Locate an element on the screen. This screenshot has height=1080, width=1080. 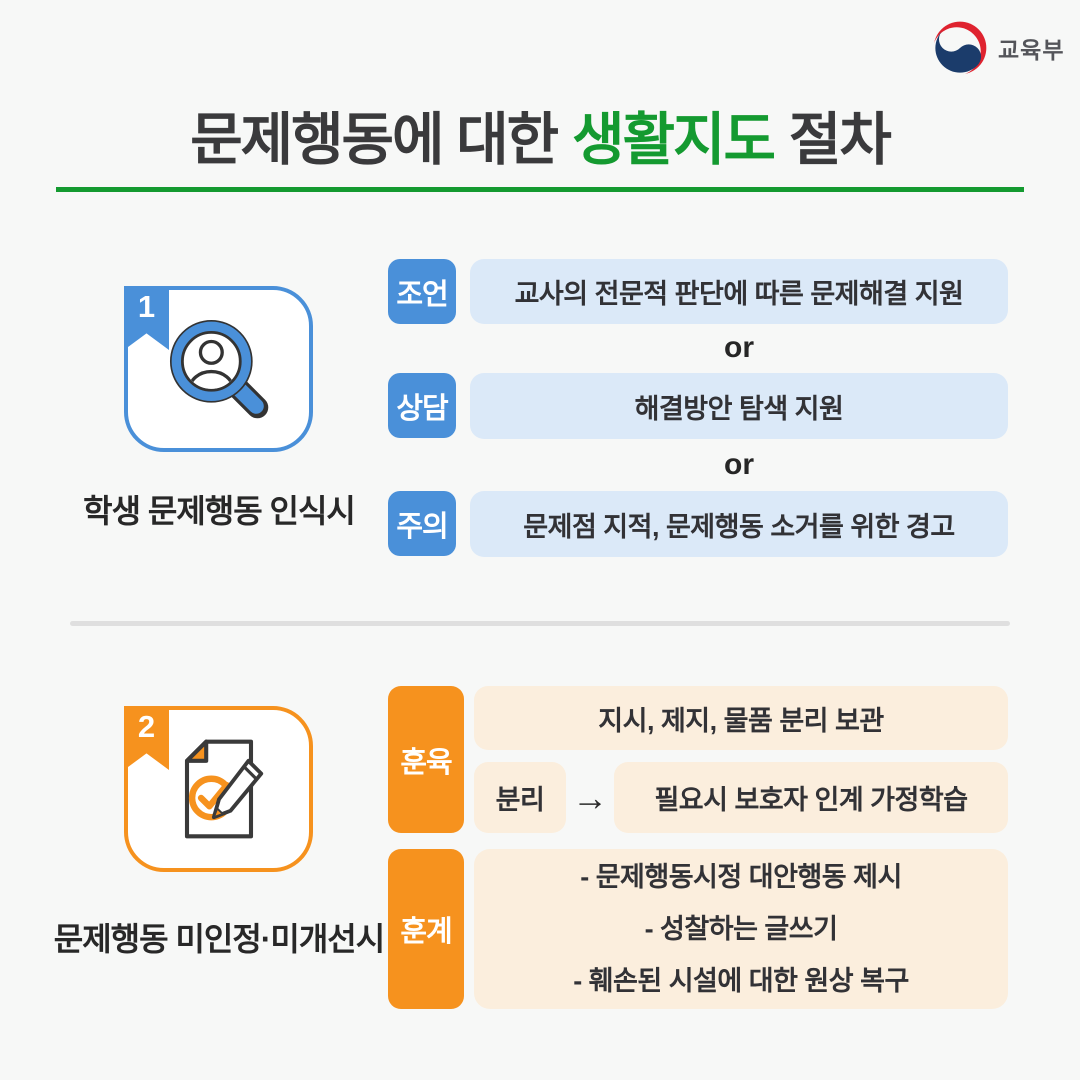
ministry-name: 교육부 is located at coordinates (1031, 50).